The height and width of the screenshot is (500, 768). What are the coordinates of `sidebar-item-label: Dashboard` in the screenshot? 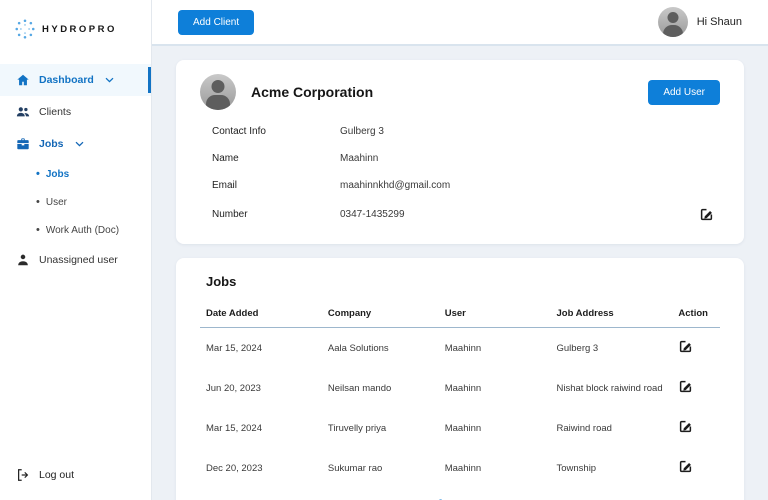 It's located at (66, 80).